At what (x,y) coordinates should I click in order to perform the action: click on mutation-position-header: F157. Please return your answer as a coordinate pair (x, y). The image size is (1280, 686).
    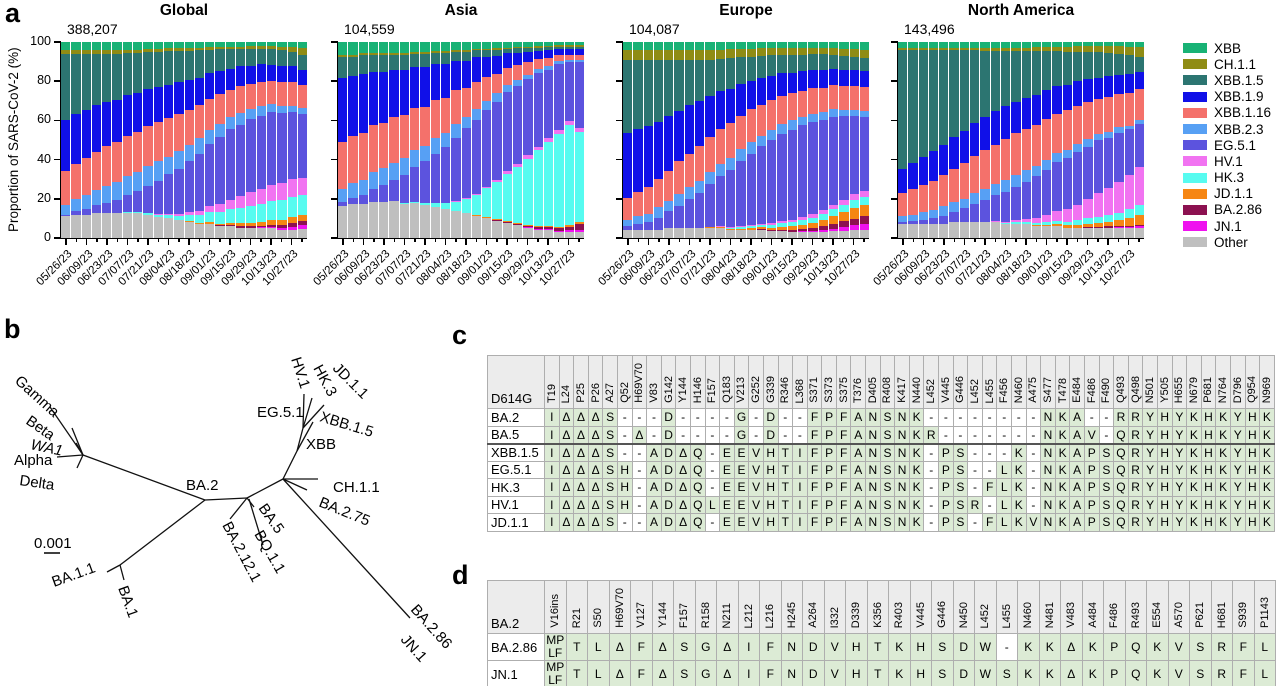
    Looking at the image, I should click on (712, 382).